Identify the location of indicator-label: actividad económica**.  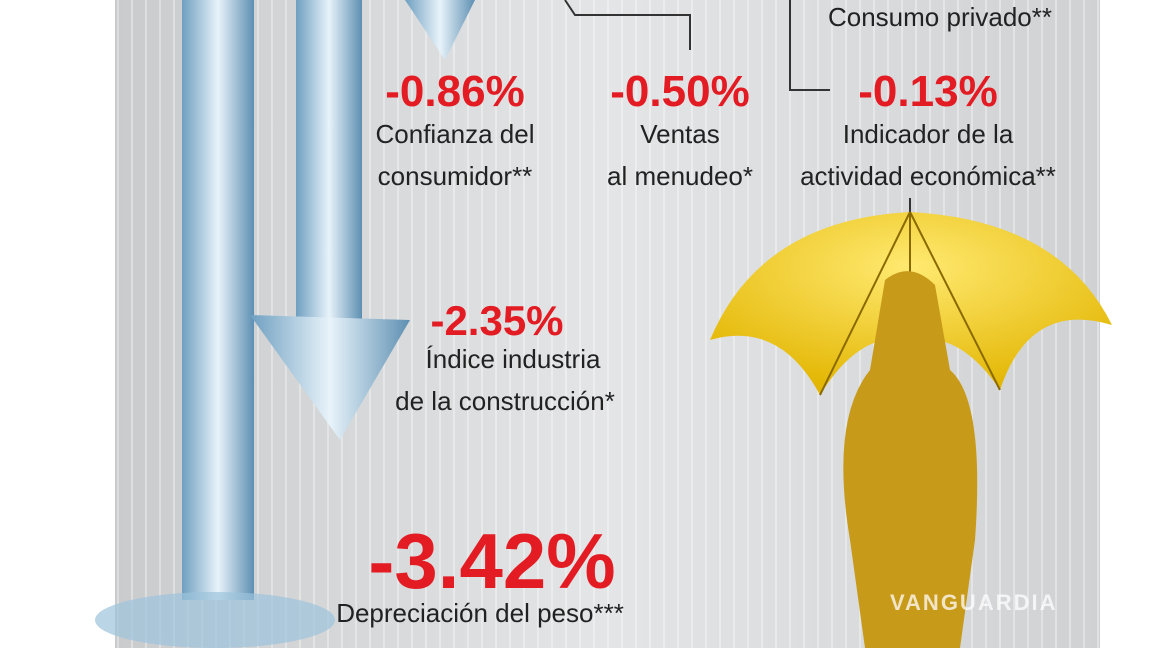
(928, 176).